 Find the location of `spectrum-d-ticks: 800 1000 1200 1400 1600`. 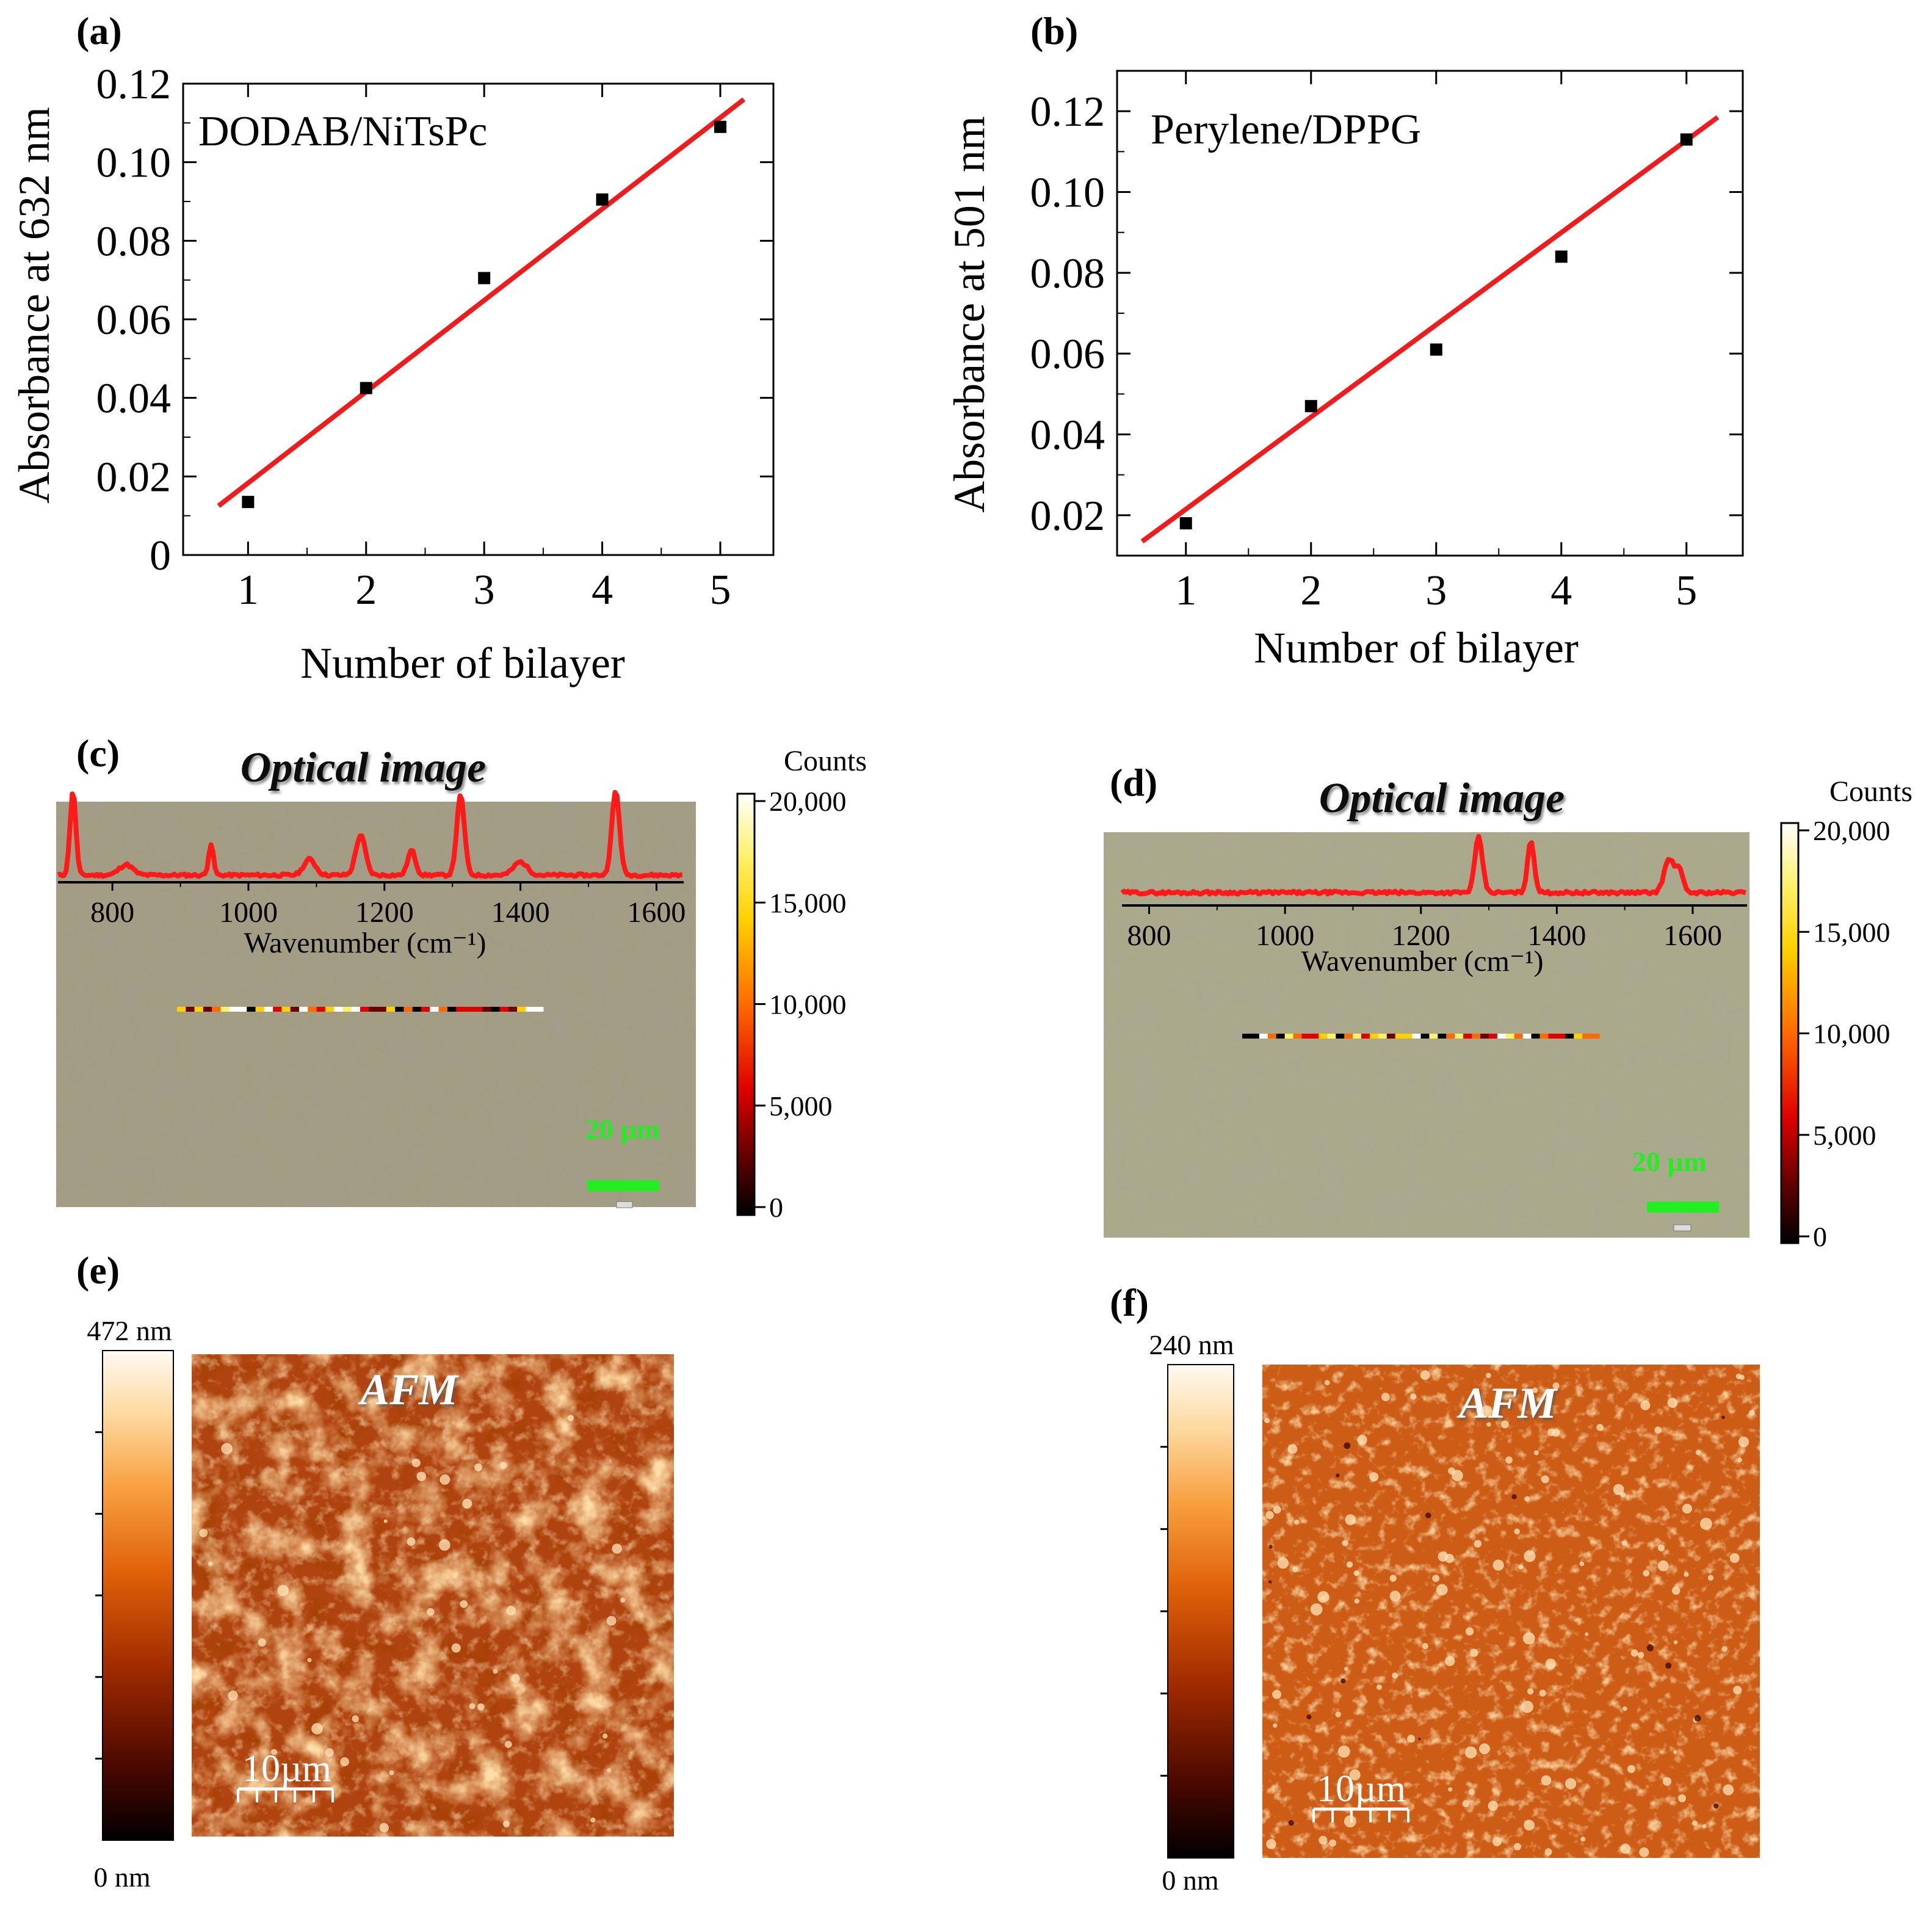

spectrum-d-ticks: 800 1000 1200 1400 1600 is located at coordinates (1424, 928).